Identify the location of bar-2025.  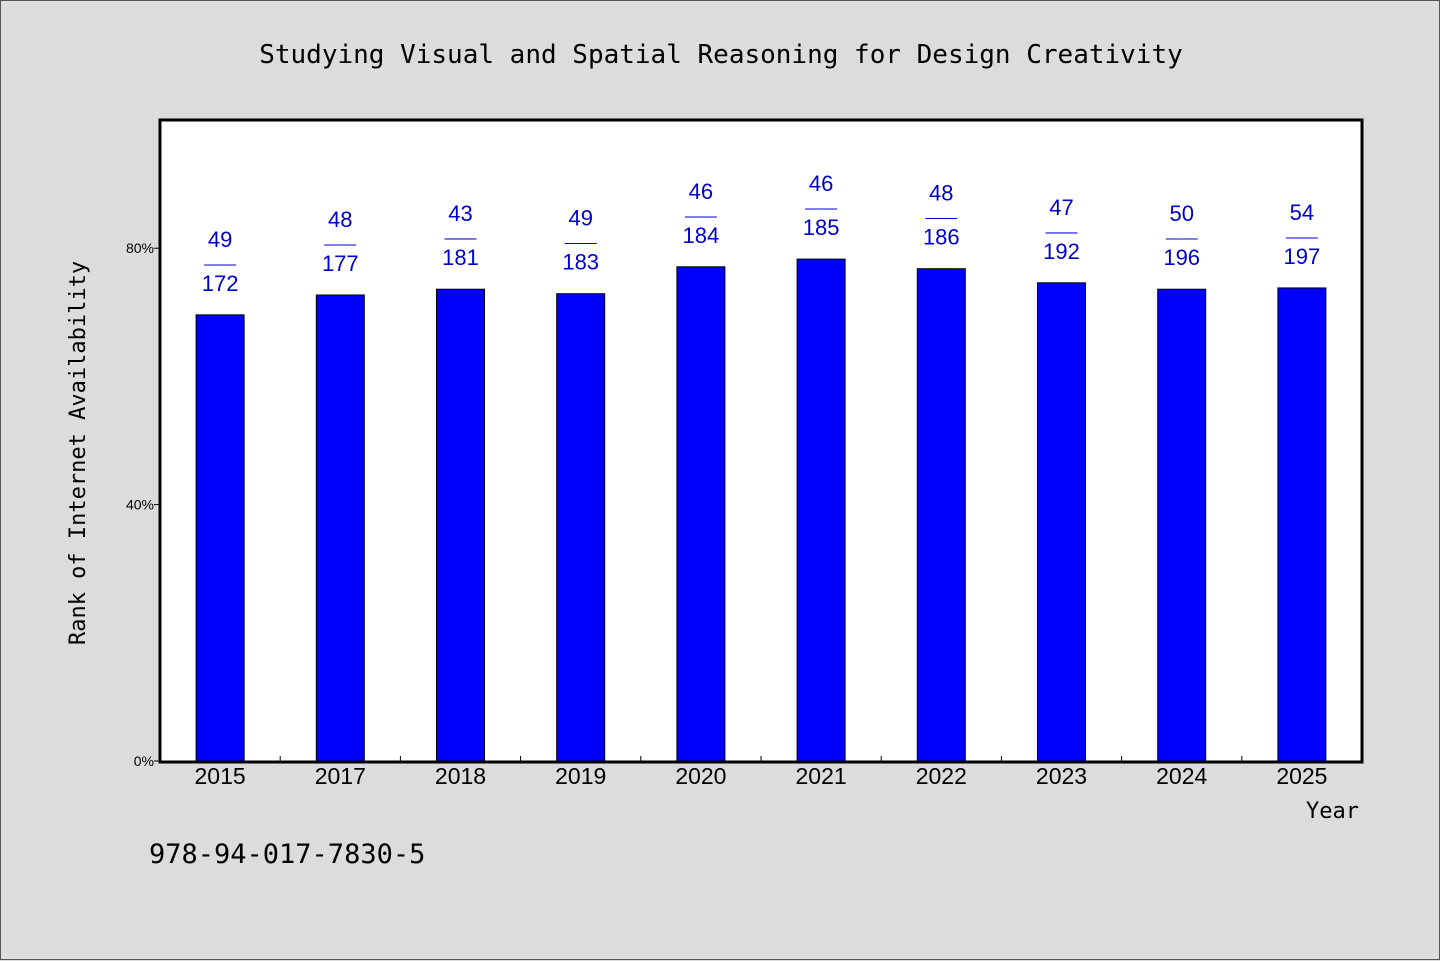
(1302, 524).